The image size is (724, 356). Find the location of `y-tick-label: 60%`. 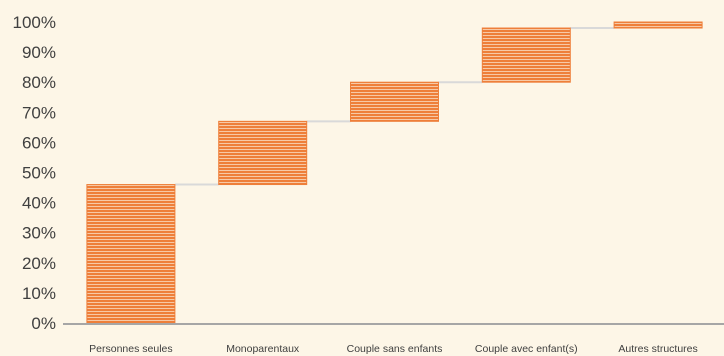

y-tick-label: 60% is located at coordinates (39, 142).